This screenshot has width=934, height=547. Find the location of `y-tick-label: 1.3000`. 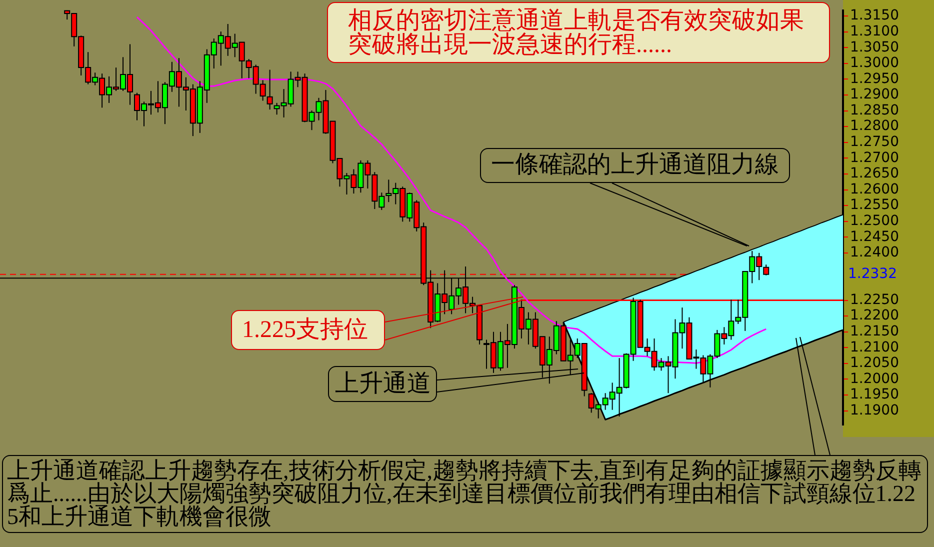

y-tick-label: 1.3000 is located at coordinates (874, 63).